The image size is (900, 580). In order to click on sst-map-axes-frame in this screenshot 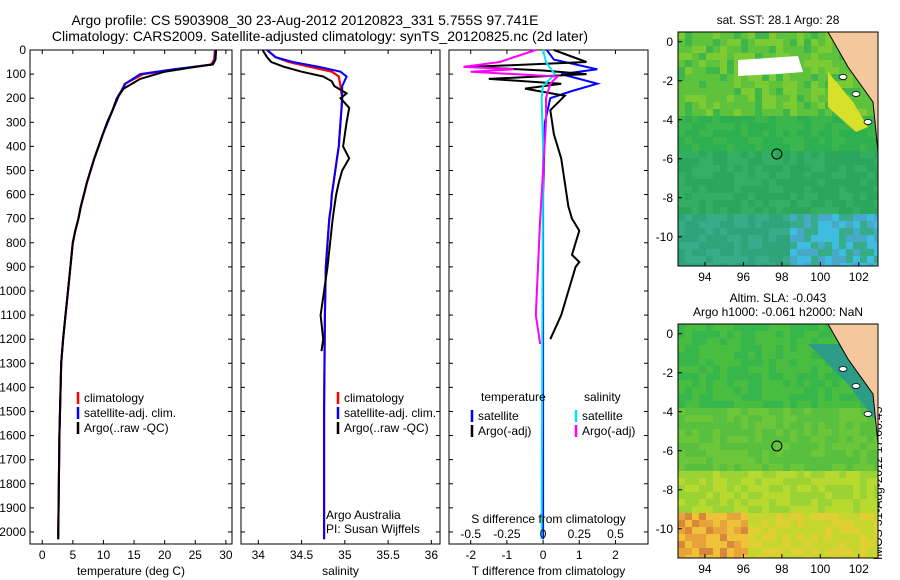, I will do `click(778, 149)`.